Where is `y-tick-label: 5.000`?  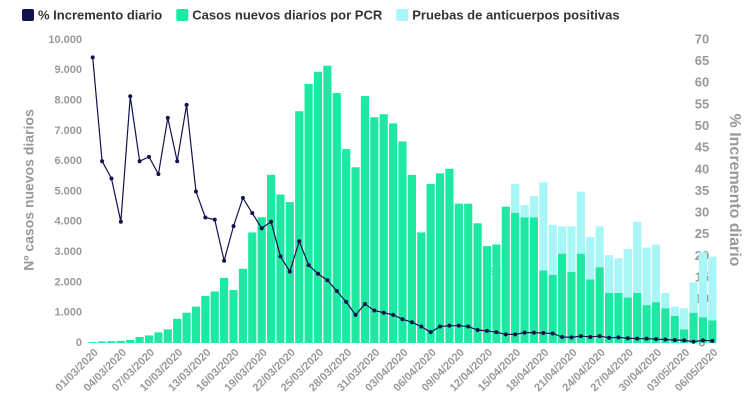
y-tick-label: 5.000 is located at coordinates (68, 191).